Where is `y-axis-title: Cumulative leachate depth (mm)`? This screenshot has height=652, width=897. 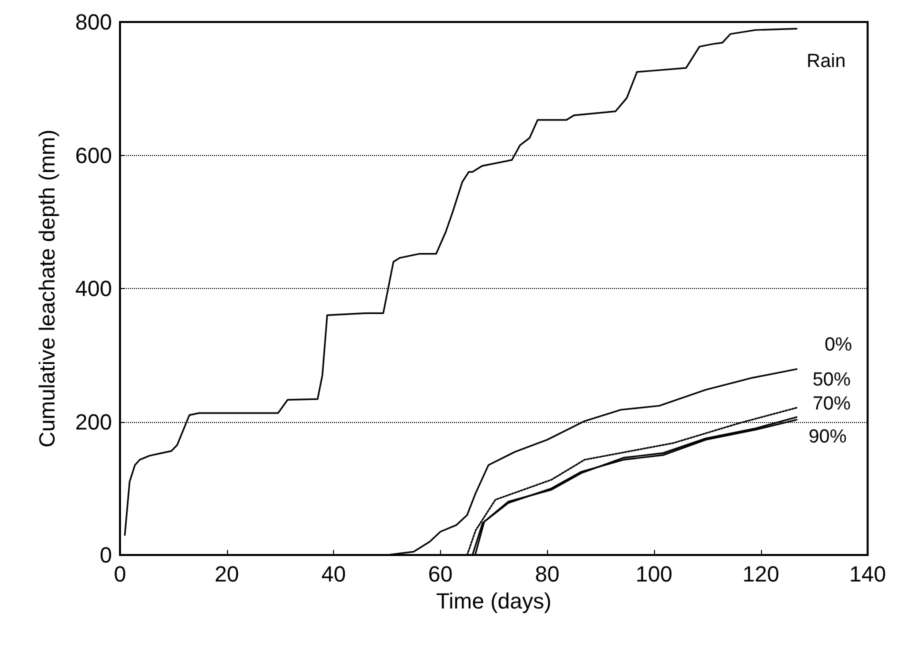
y-axis-title: Cumulative leachate depth (mm) is located at coordinates (47, 289).